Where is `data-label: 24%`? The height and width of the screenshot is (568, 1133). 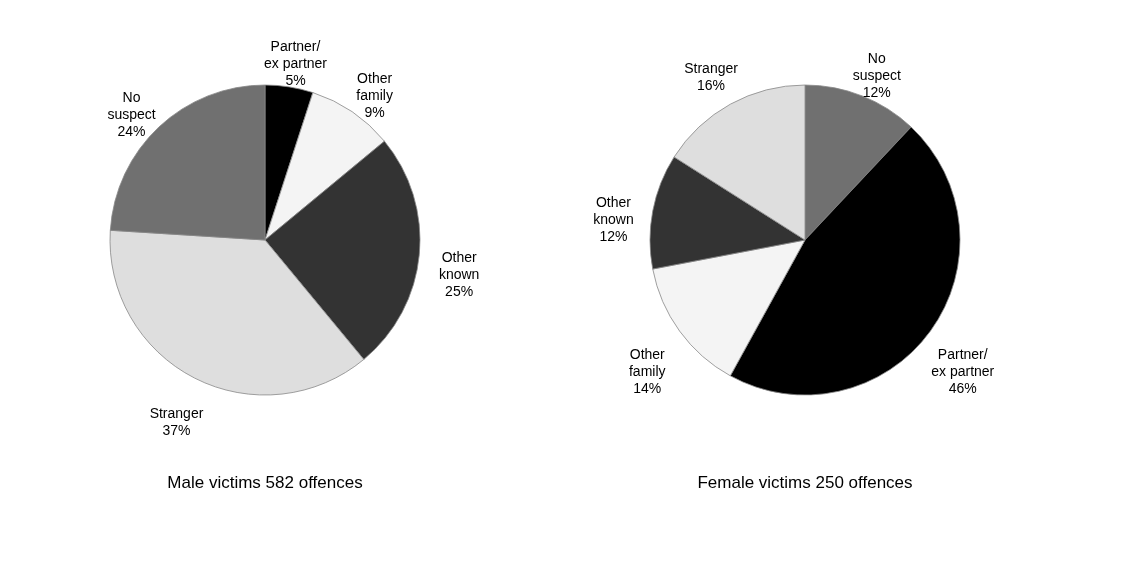 data-label: 24% is located at coordinates (131, 130).